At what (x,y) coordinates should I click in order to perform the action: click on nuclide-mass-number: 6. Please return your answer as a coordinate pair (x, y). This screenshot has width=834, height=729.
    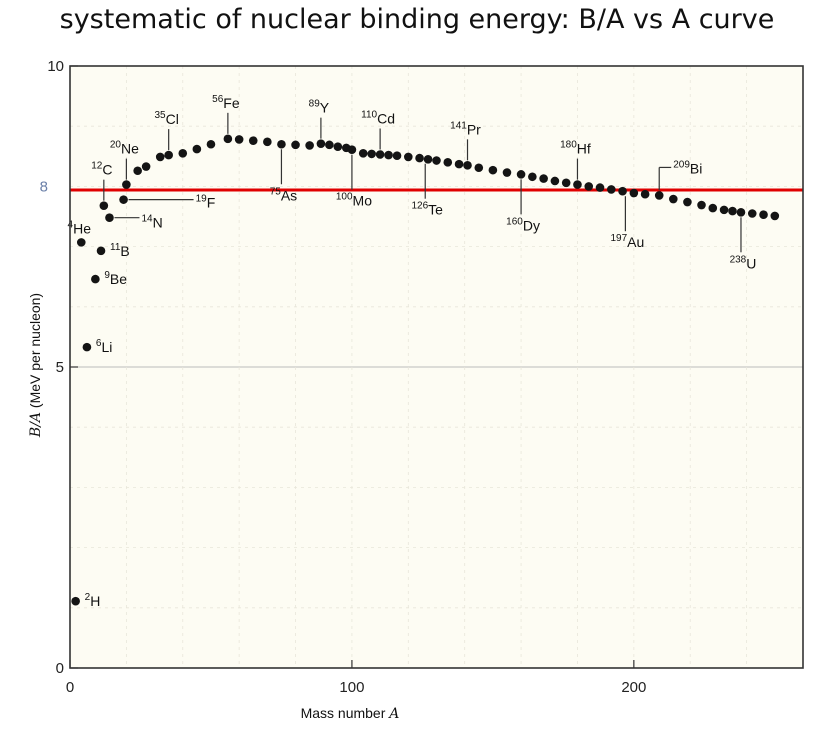
    Looking at the image, I should click on (99, 343).